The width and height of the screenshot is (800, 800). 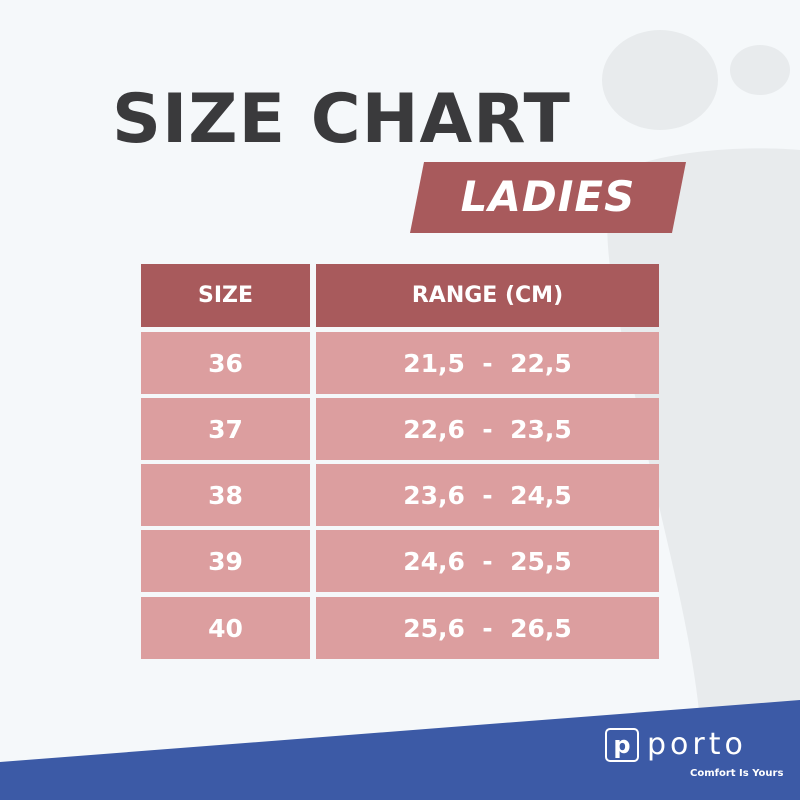 What do you see at coordinates (487, 628) in the screenshot?
I see `range-cell: 25,6 - 26,5` at bounding box center [487, 628].